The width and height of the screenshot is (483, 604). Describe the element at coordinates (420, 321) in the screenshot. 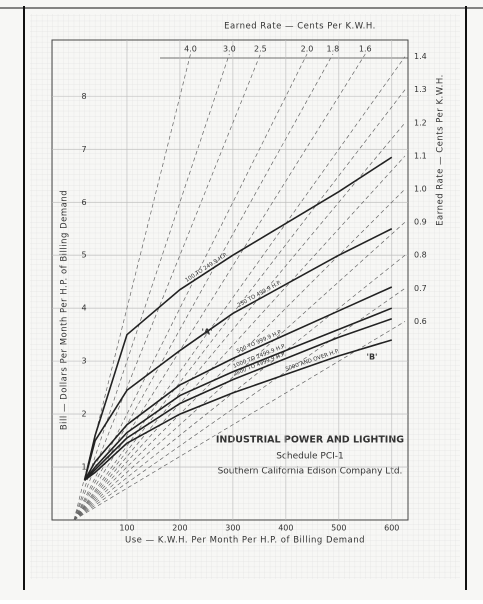

I see `rate-label: 0.6` at that location.